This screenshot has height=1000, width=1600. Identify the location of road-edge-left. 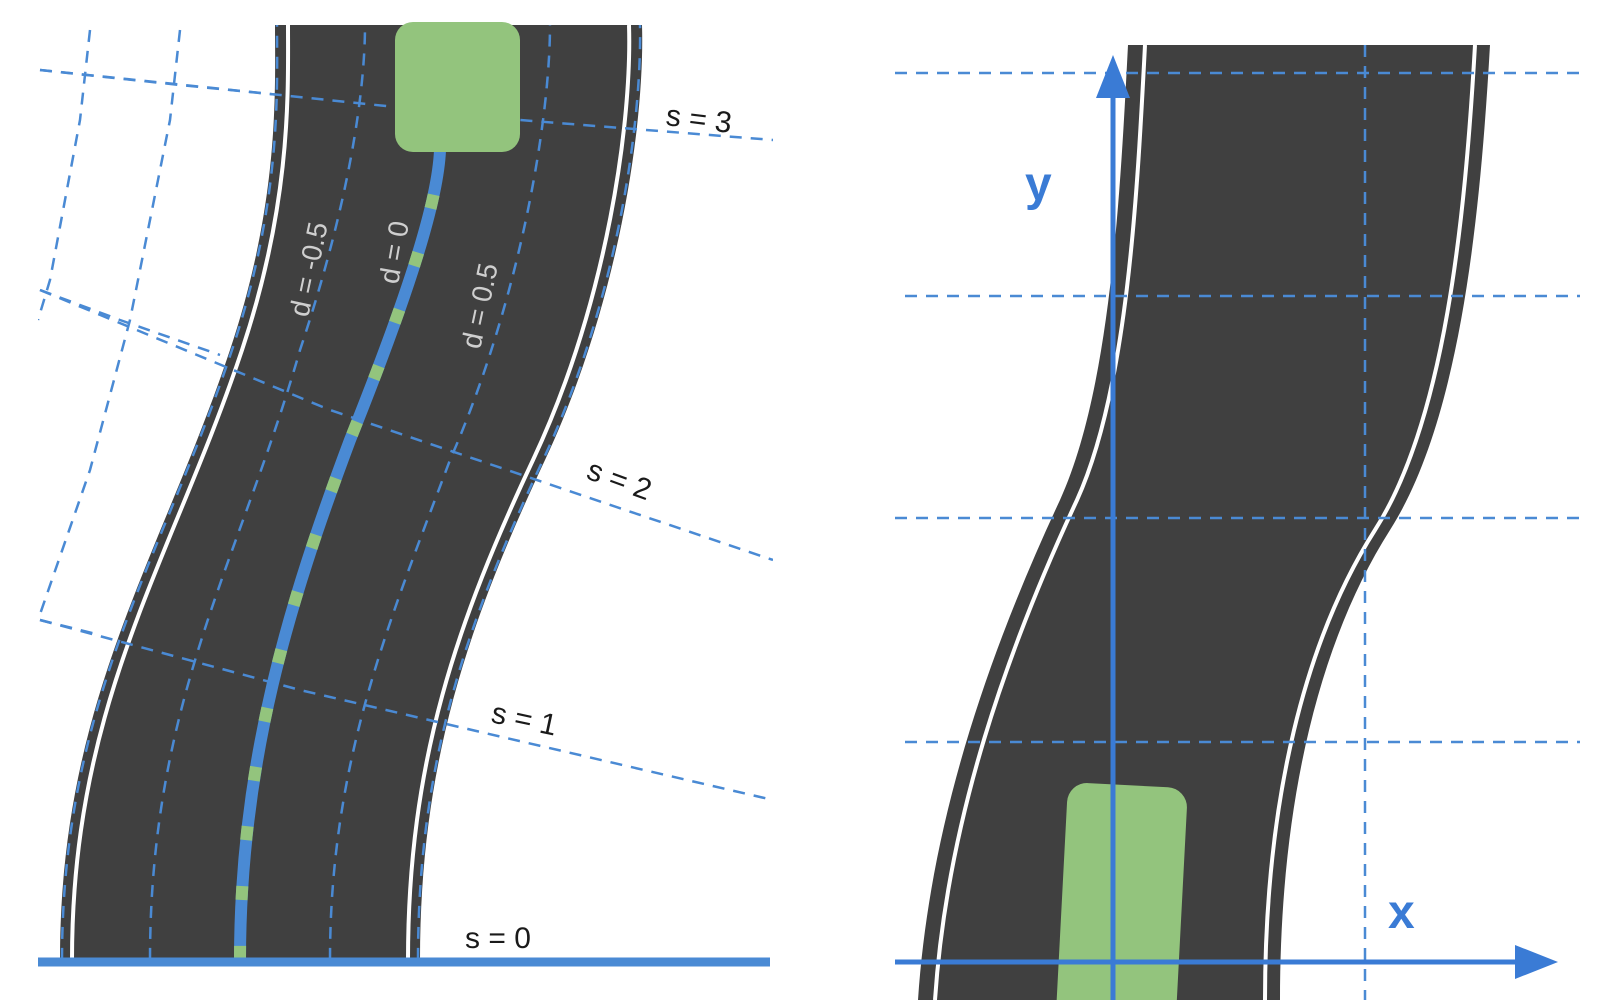
(180, 492).